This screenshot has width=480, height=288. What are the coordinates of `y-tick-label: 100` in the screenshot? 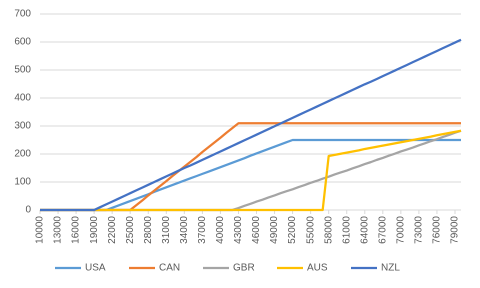 It's located at (22, 182).